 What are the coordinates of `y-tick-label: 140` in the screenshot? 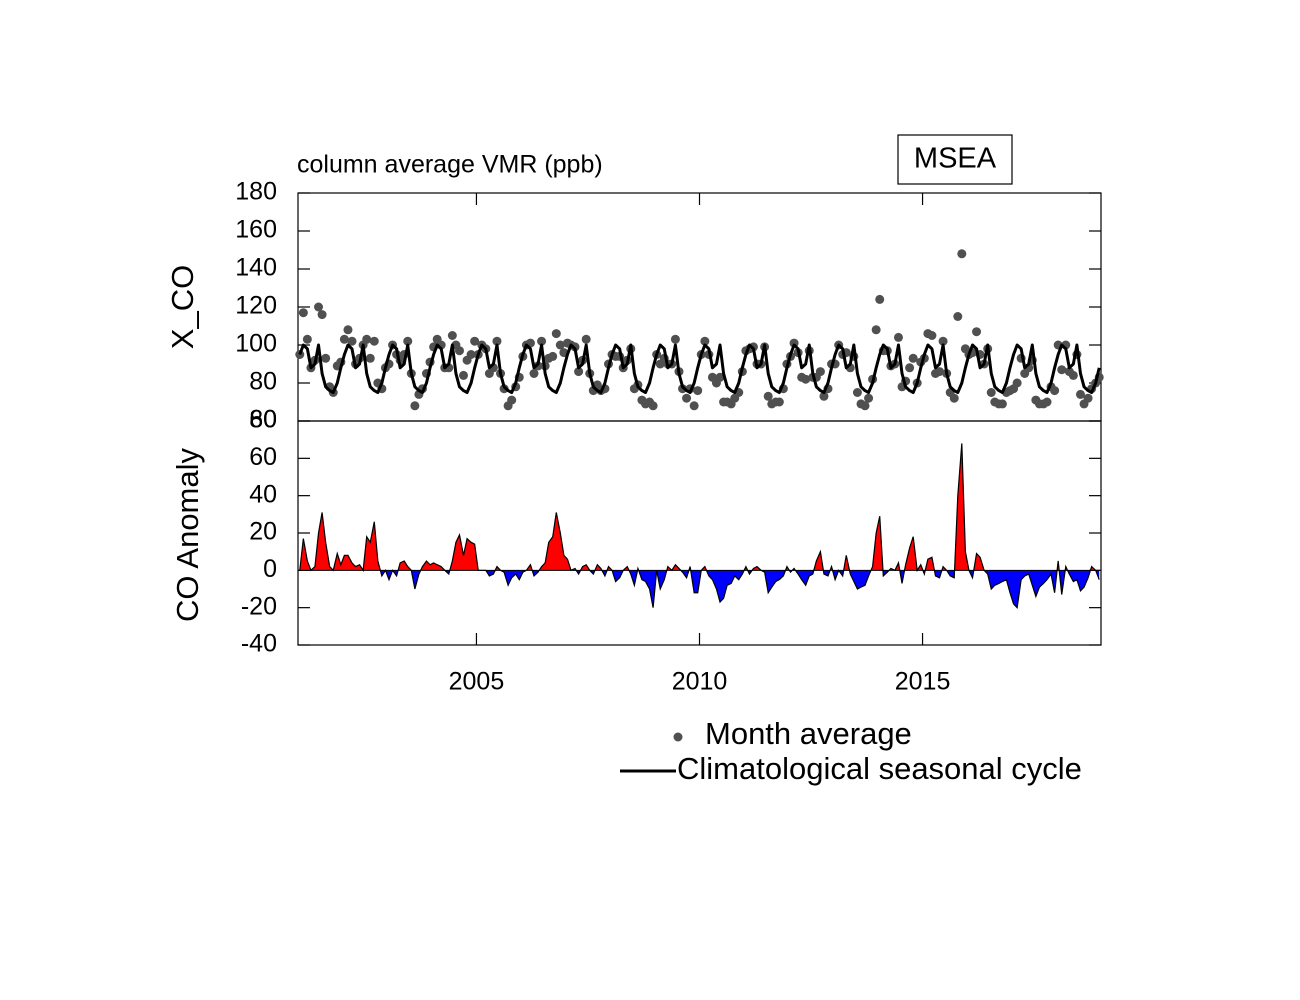 It's located at (256, 268).